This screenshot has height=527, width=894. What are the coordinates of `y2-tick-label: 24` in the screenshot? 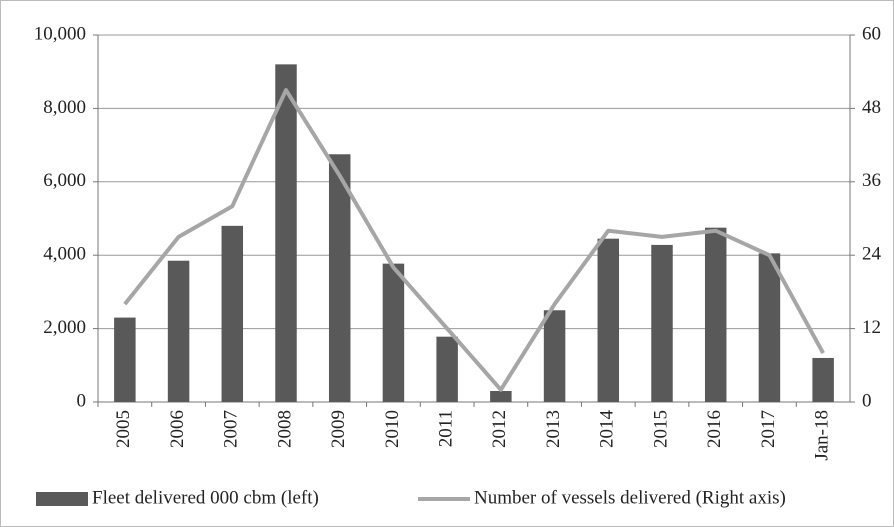 It's located at (872, 254).